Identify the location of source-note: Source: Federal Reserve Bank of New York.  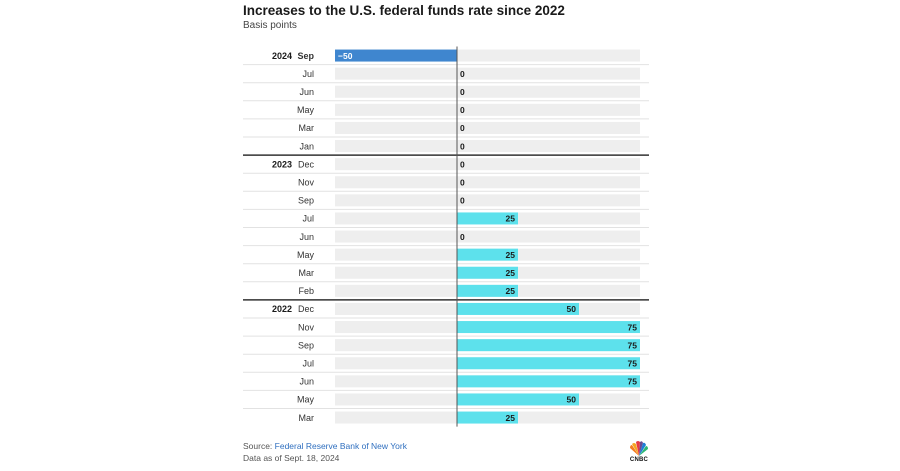
(325, 446).